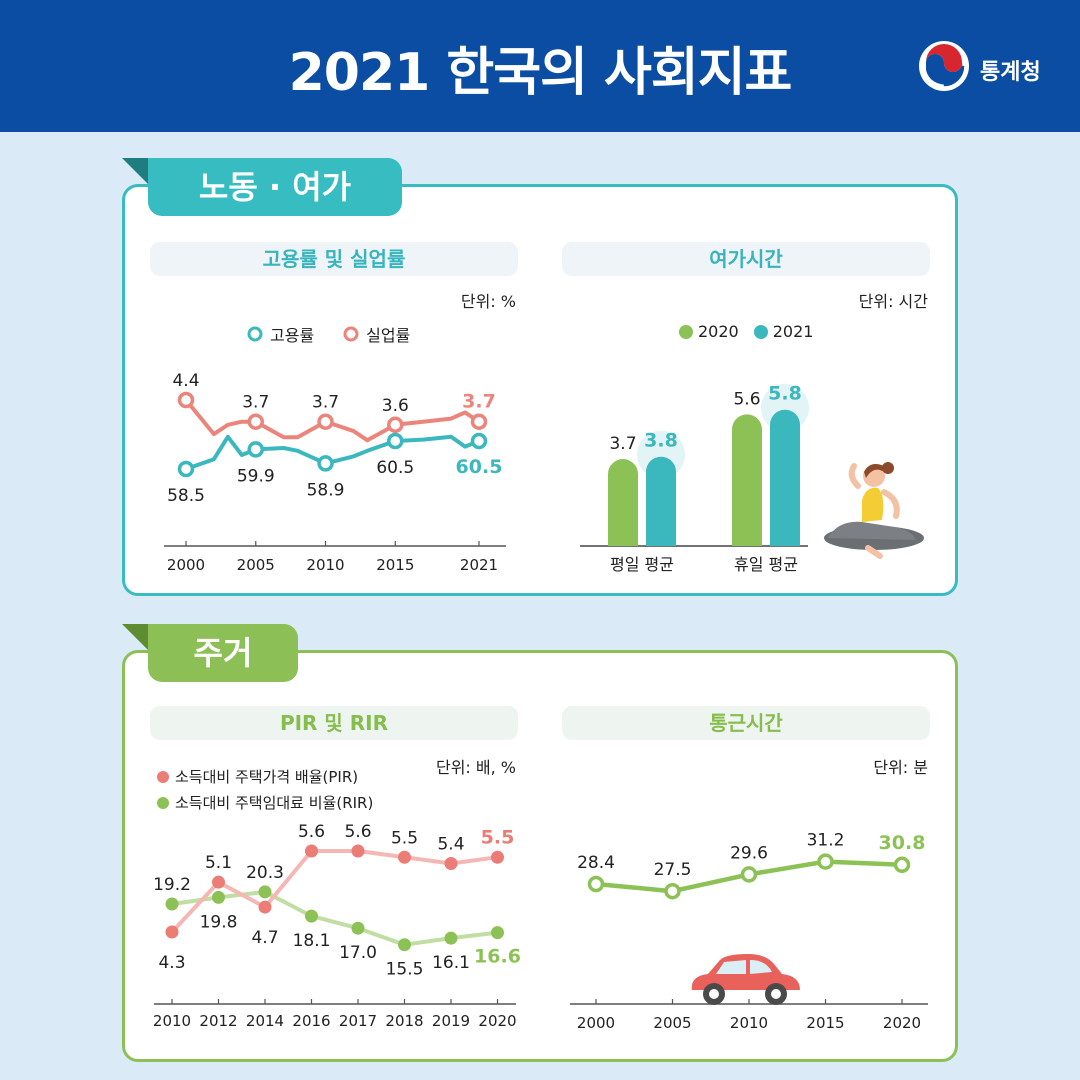  What do you see at coordinates (661, 441) in the screenshot?
I see `bar-value-label: 3.8` at bounding box center [661, 441].